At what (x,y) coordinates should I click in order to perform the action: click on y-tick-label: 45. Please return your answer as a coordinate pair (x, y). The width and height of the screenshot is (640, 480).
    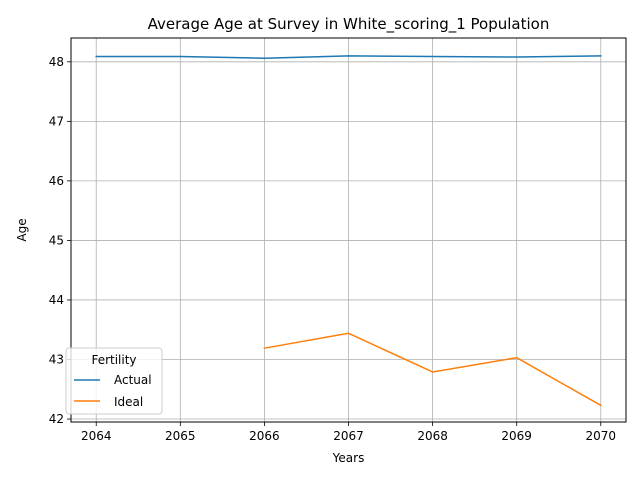
    Looking at the image, I should click on (56, 240).